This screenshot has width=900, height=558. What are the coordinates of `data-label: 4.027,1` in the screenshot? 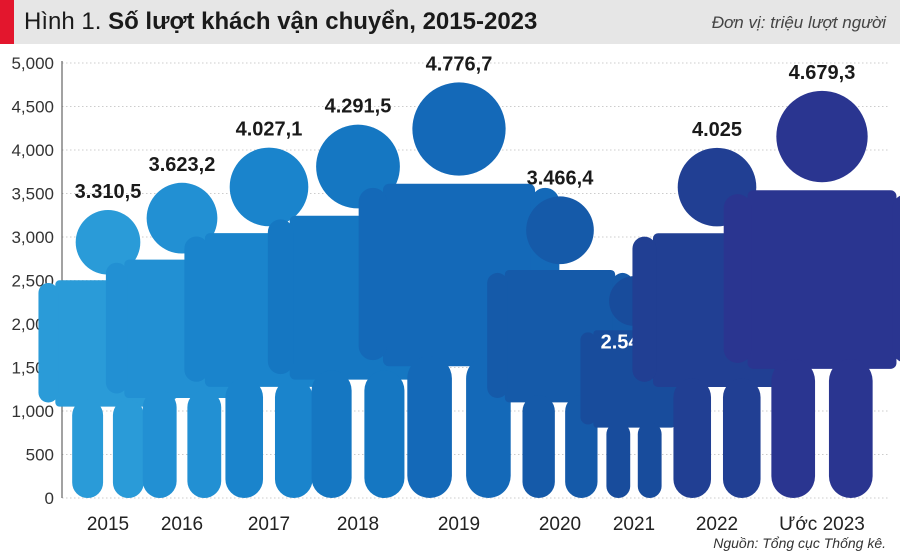 It's located at (269, 130).